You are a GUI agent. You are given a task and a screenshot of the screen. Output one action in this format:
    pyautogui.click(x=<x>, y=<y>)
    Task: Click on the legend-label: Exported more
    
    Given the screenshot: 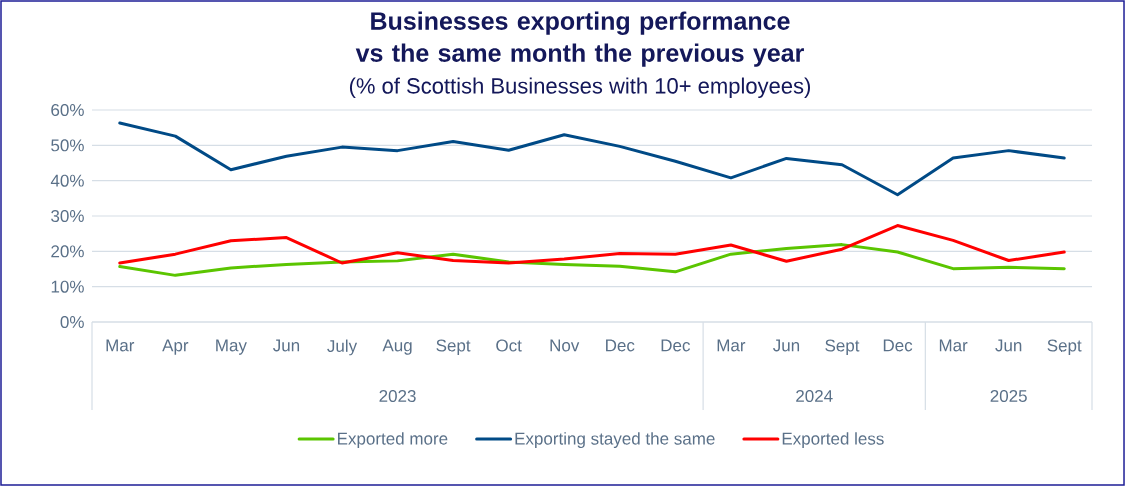 What is the action you would take?
    pyautogui.click(x=393, y=440)
    